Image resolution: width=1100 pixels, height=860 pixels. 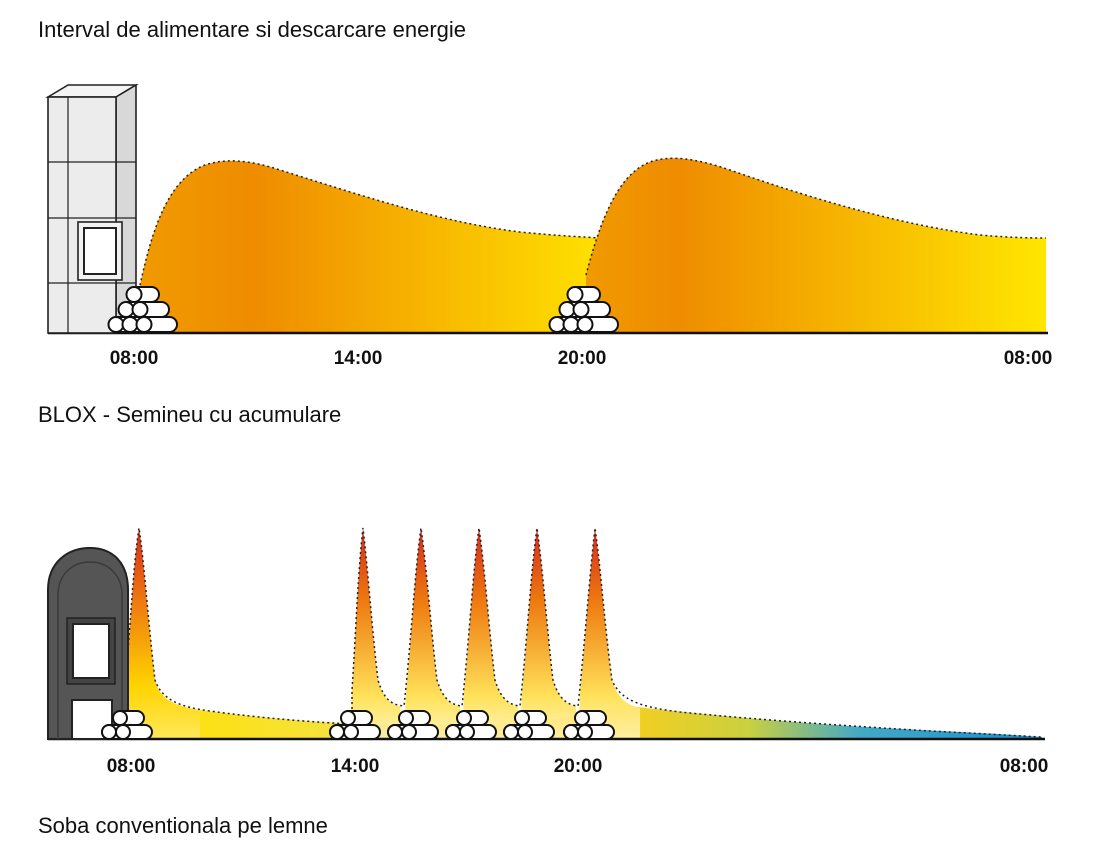 What do you see at coordinates (183, 825) in the screenshot?
I see `soba-section-label: Soba conventionala pe lemne` at bounding box center [183, 825].